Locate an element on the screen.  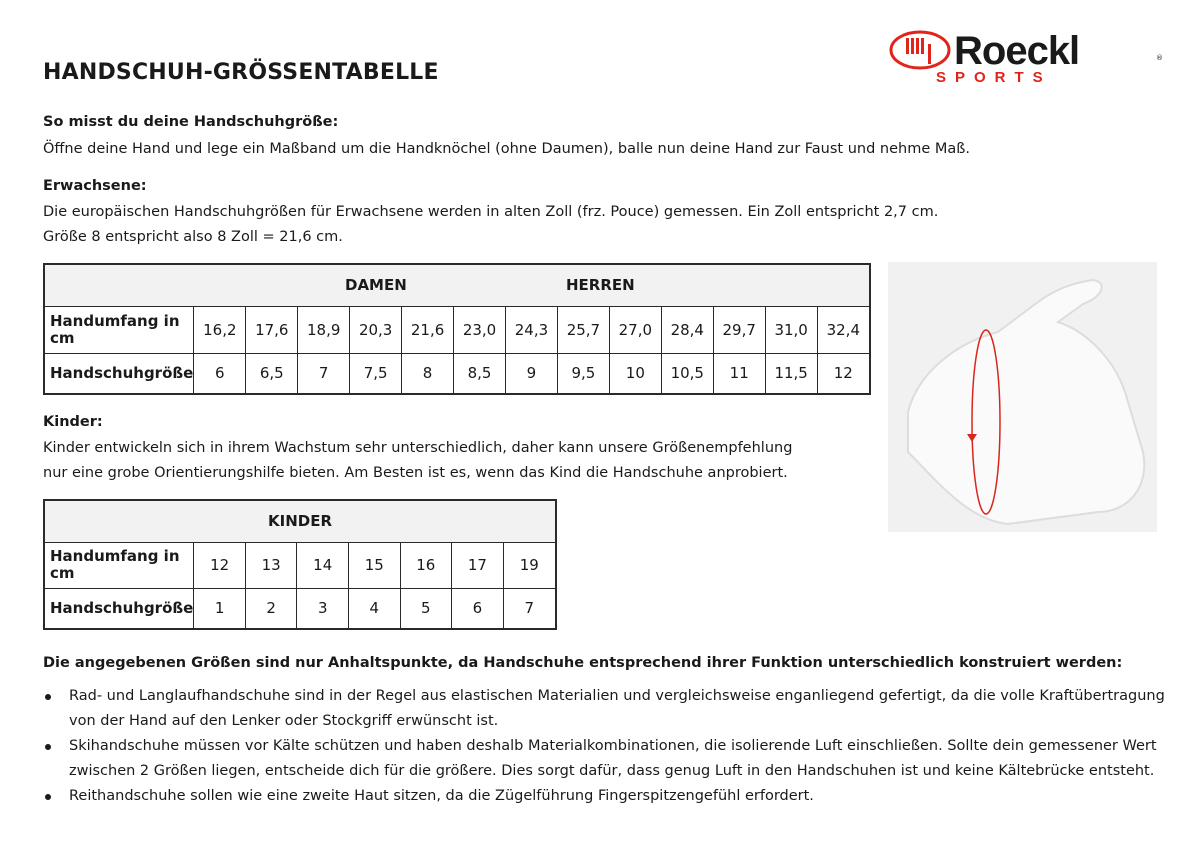
size-cell: 4 is located at coordinates (374, 608).